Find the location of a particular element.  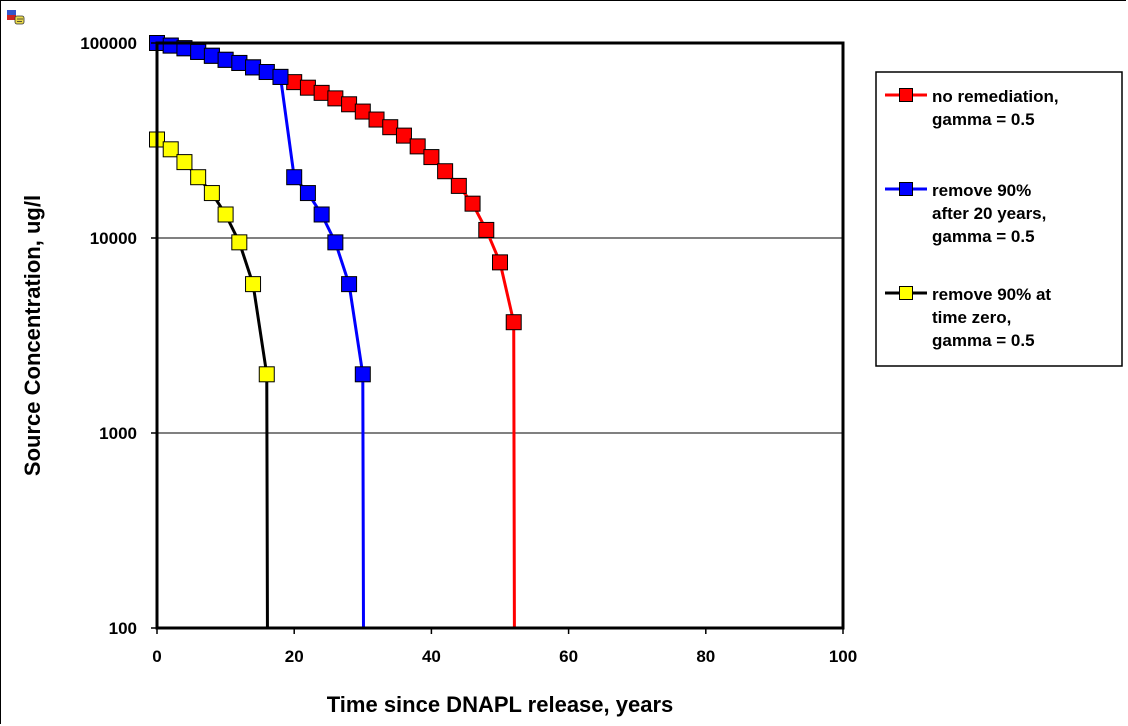

legend-entry-3: remove 90% at time zero, gamma = 0.5 is located at coordinates (968, 317).